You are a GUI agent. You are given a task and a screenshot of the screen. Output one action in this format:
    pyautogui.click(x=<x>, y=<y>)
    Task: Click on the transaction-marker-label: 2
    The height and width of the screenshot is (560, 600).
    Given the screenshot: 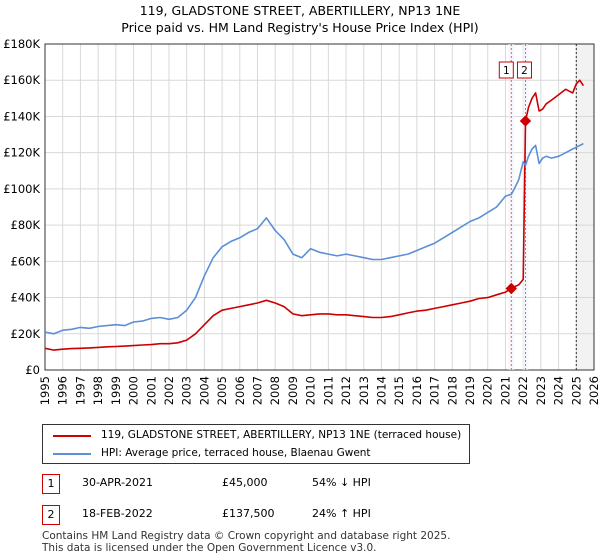 What is the action you would take?
    pyautogui.click(x=524, y=71)
    